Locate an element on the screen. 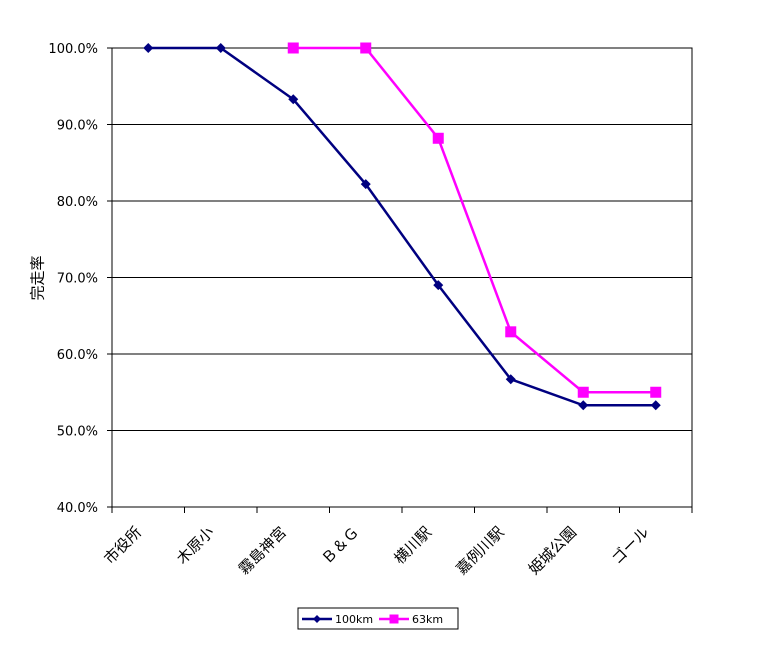  y-tick-label: 100.0% is located at coordinates (73, 49).